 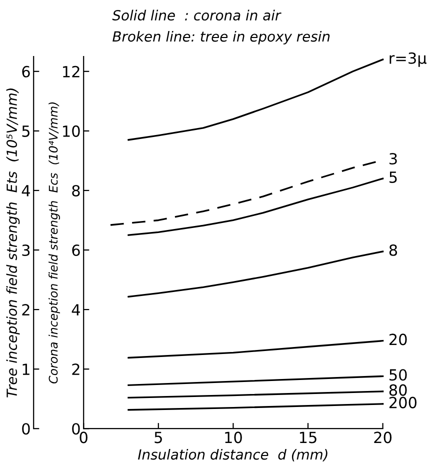 What do you see at coordinates (308, 438) in the screenshot?
I see `x-tick-label: 15` at bounding box center [308, 438].